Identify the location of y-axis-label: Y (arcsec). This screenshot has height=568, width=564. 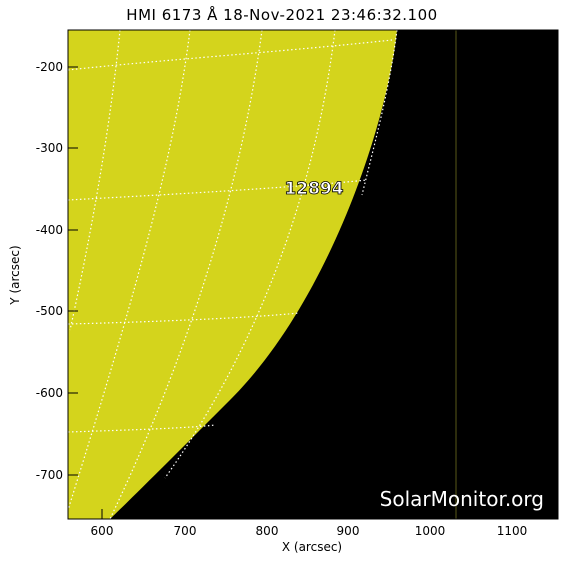
(15, 275).